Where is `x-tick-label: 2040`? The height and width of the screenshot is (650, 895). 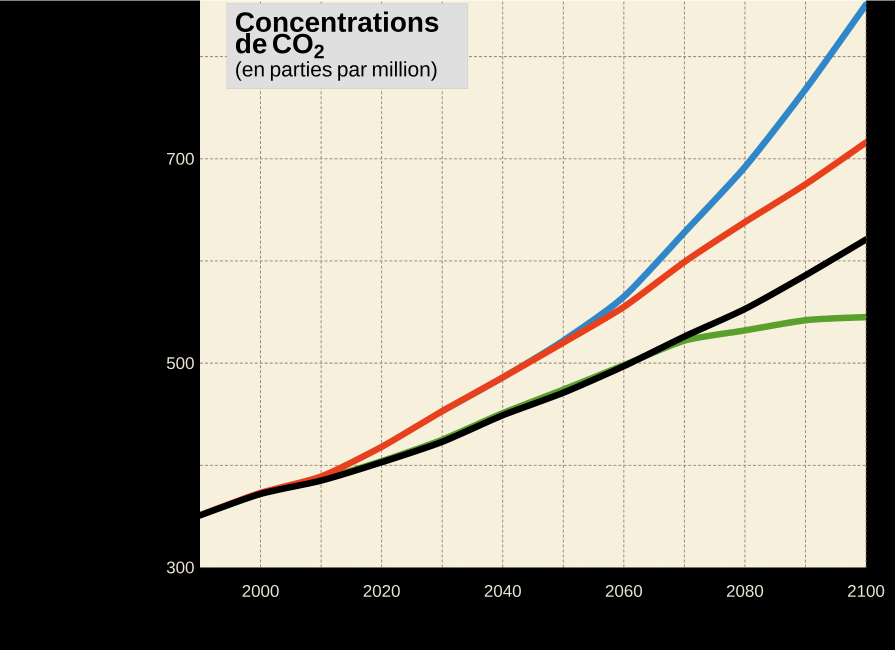
x-tick-label: 2040 is located at coordinates (502, 590).